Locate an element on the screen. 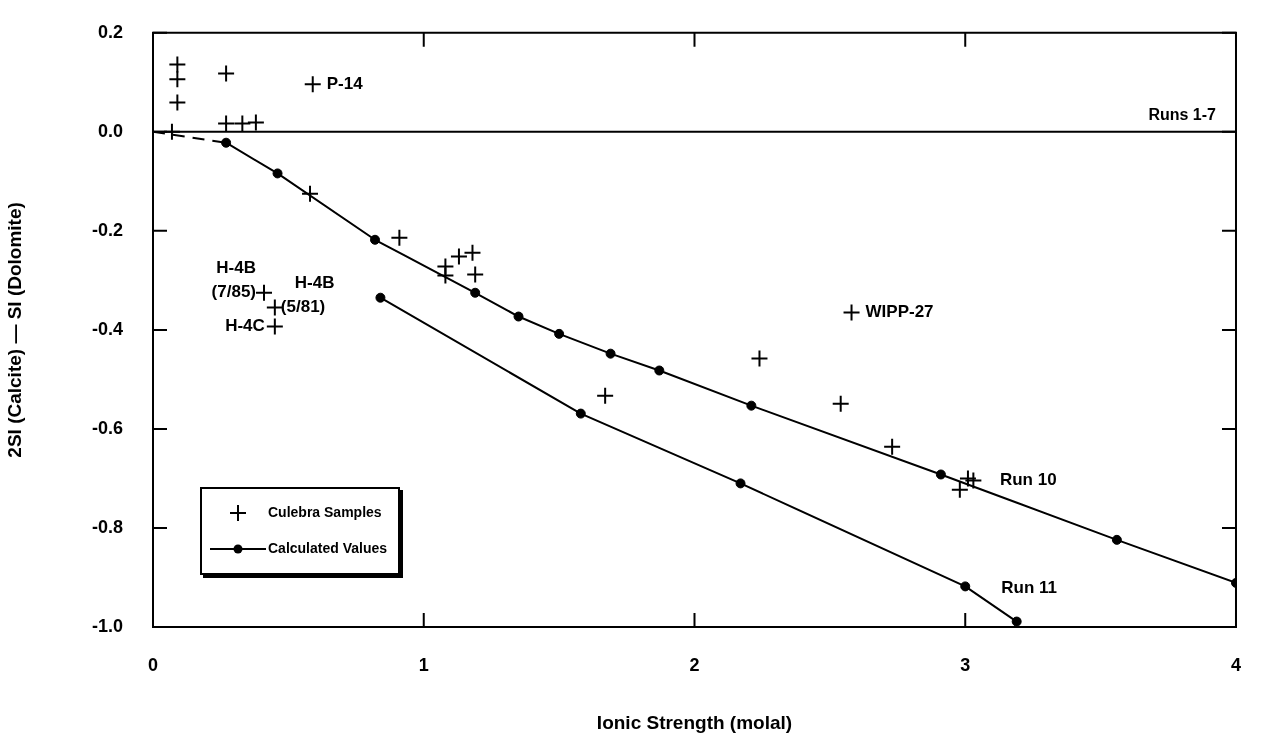 Image resolution: width=1261 pixels, height=739 pixels. annotation: Run 11 is located at coordinates (1029, 588).